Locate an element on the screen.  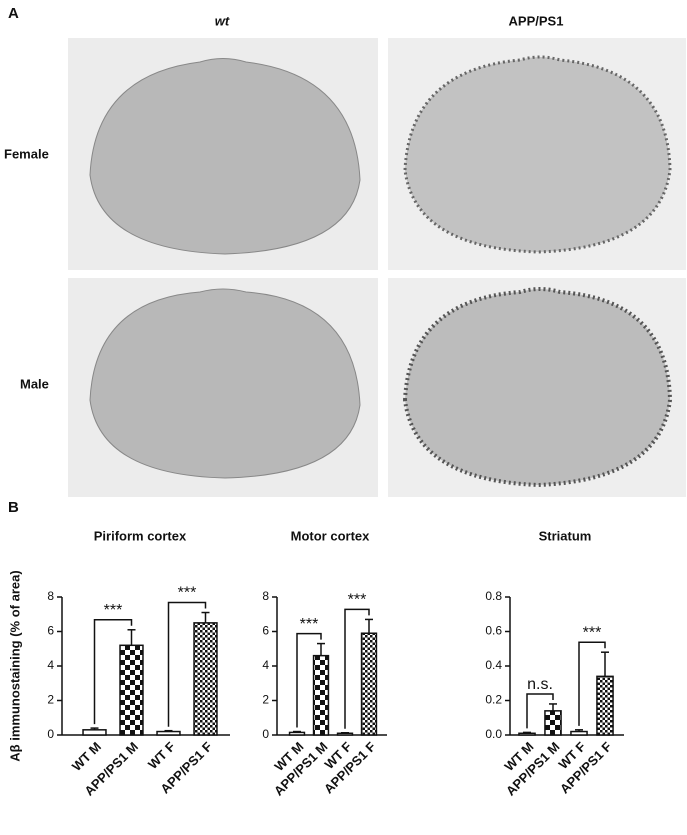
y-tick-label: 0.4 is located at coordinates (493, 665).